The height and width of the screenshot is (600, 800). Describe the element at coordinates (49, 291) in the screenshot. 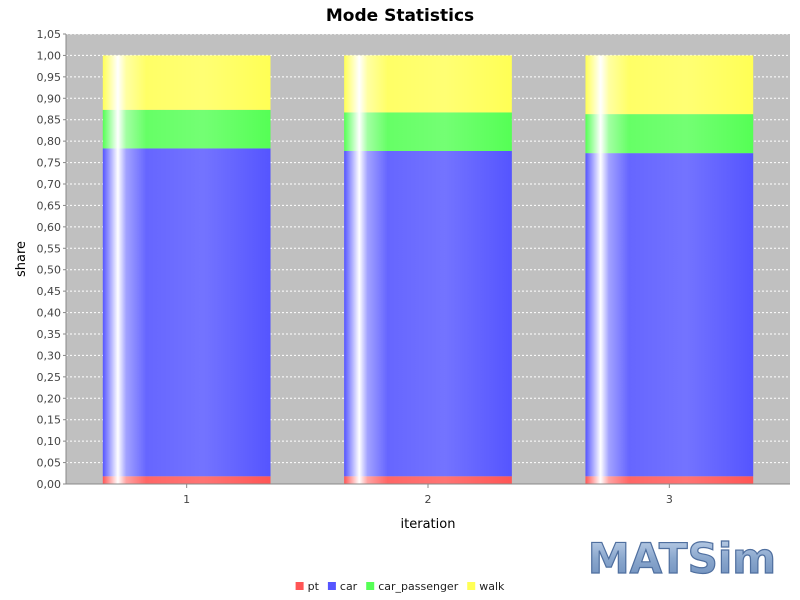

I see `y-tick-label: 0,45` at that location.